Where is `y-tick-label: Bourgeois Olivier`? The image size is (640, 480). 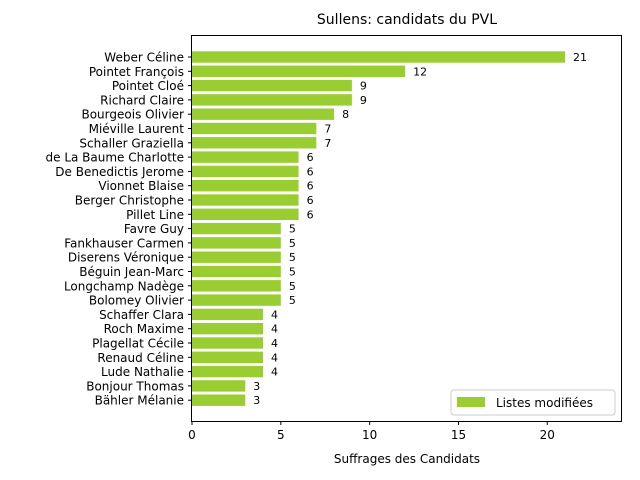 y-tick-label: Bourgeois Olivier is located at coordinates (132, 115).